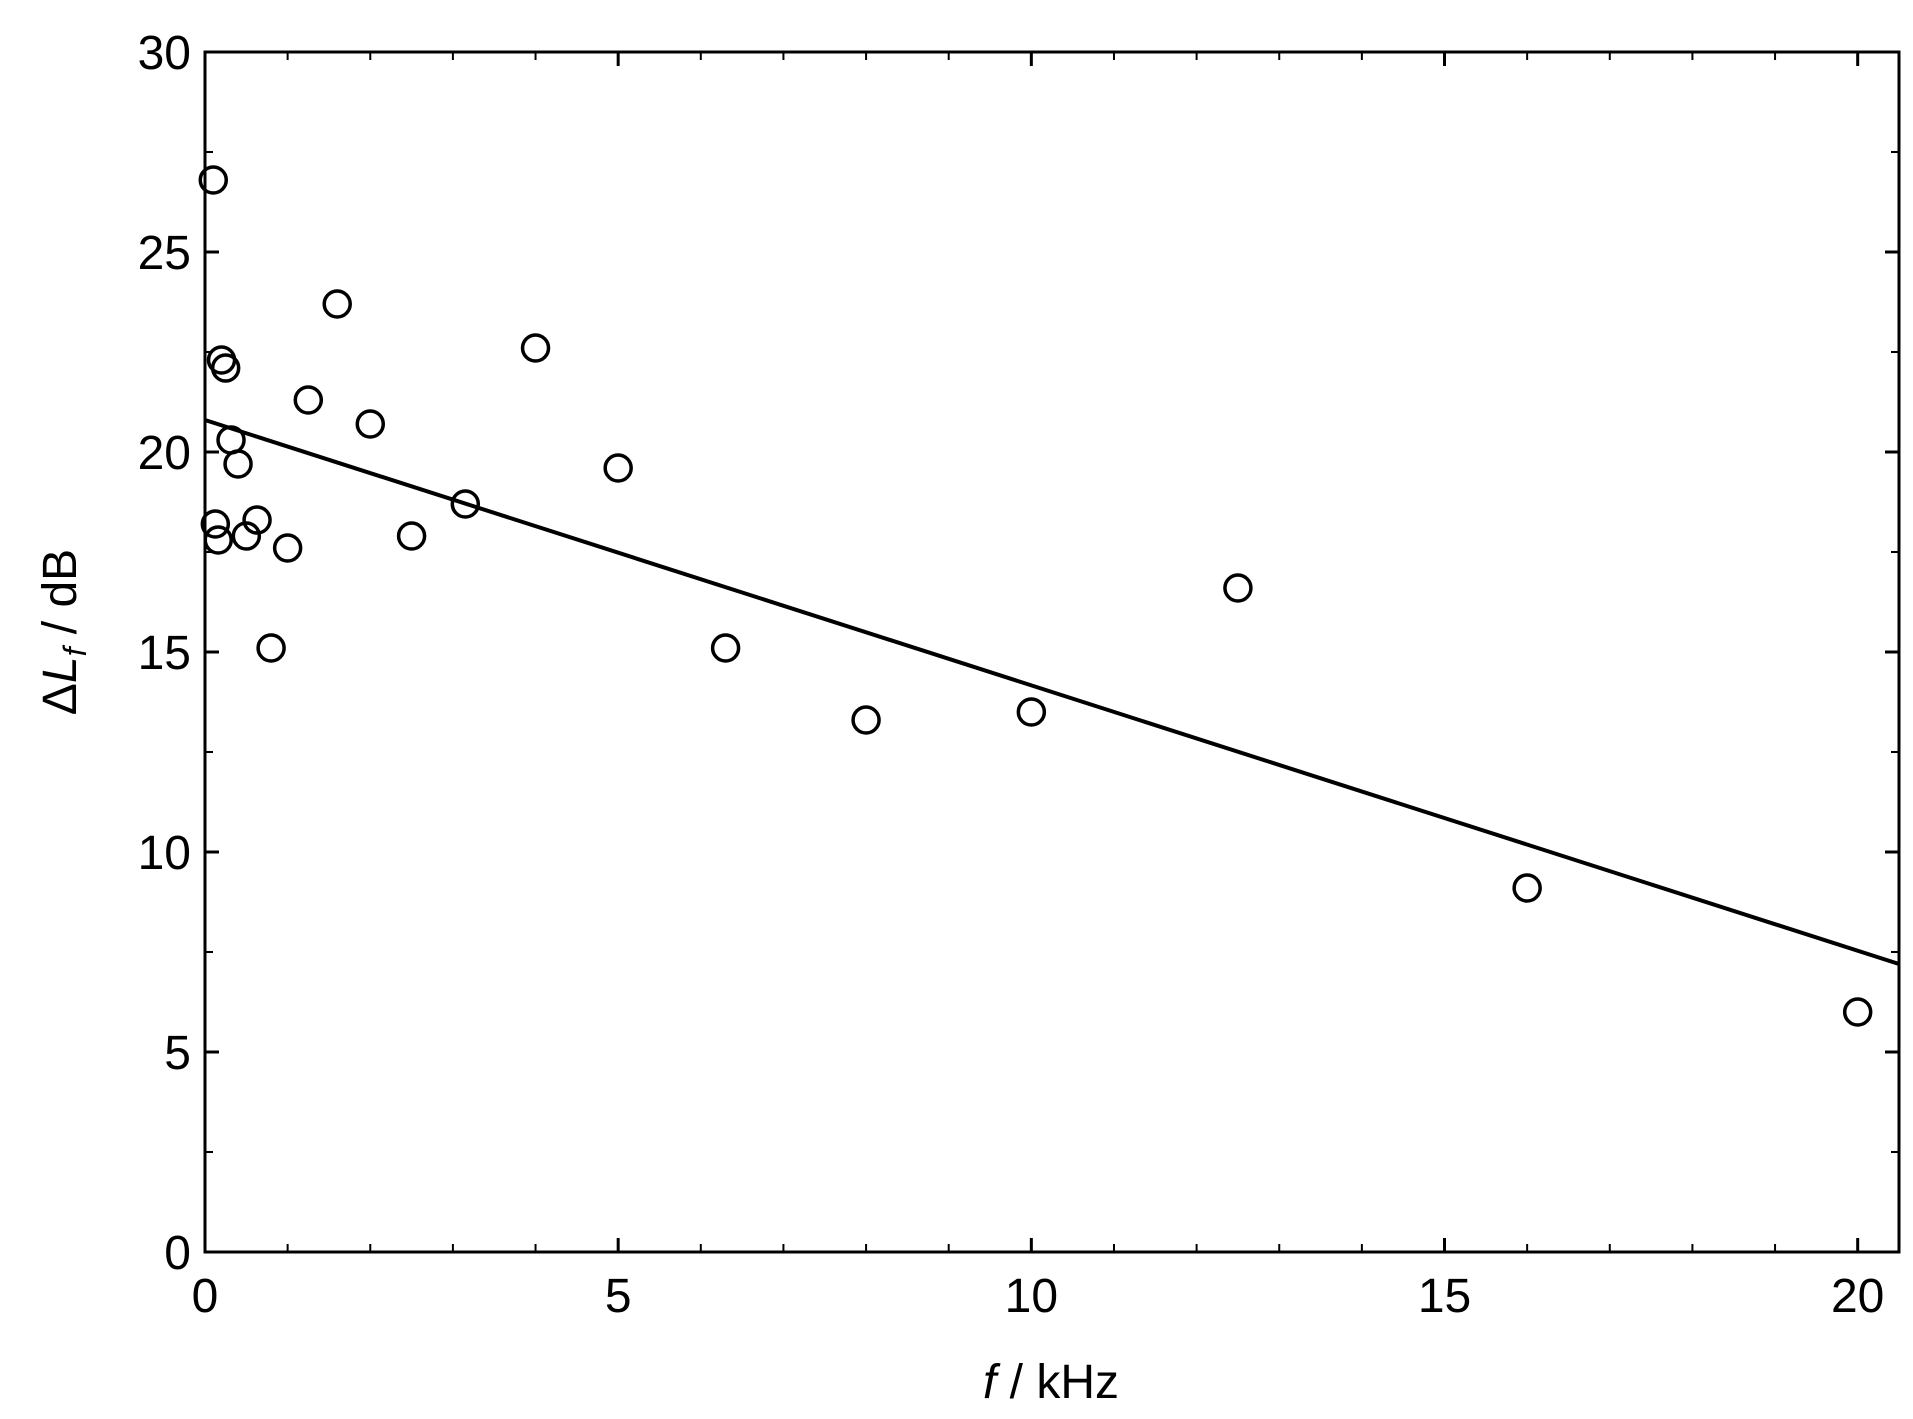 The height and width of the screenshot is (1419, 1913). Describe the element at coordinates (1031, 1296) in the screenshot. I see `x-tick-label: 10` at that location.